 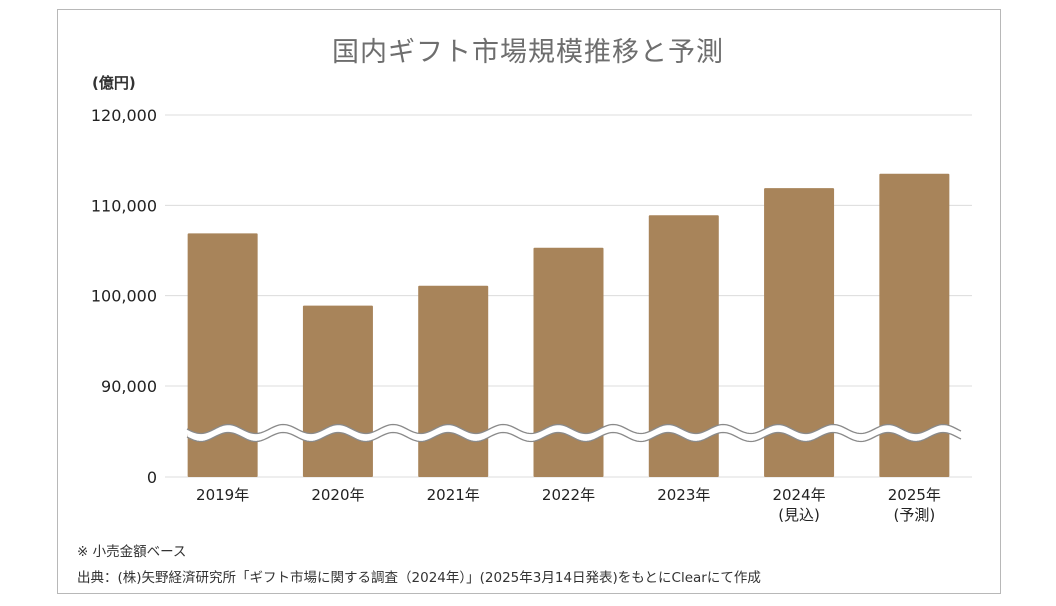 I want to click on x-tick-label: 2023年, so click(x=683, y=495).